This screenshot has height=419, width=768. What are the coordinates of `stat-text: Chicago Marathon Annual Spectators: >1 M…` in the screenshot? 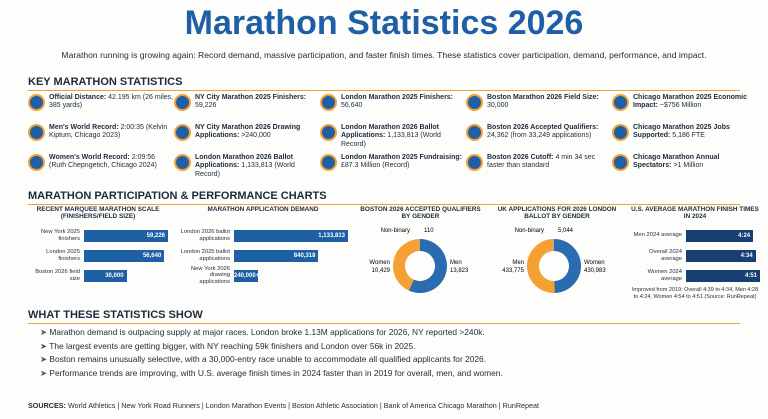 It's located at (695, 162).